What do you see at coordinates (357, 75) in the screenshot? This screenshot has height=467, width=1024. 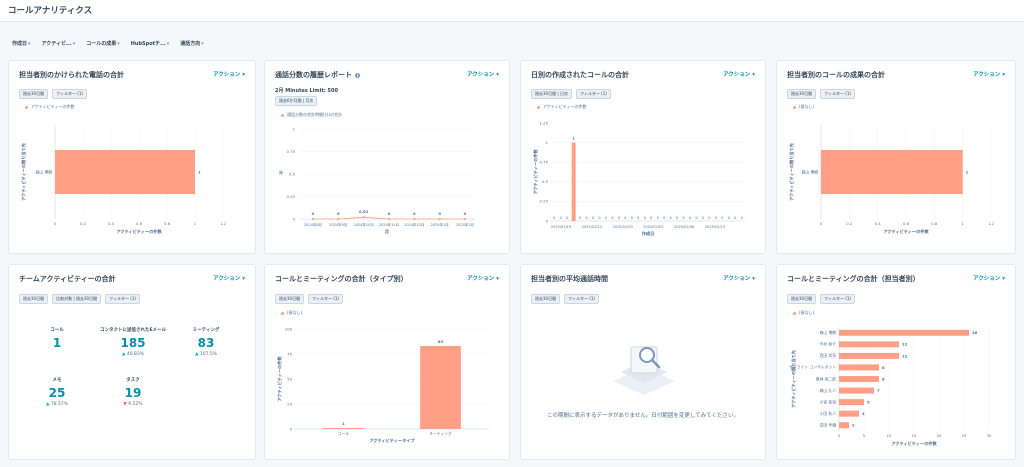 I see `info-icon: i` at bounding box center [357, 75].